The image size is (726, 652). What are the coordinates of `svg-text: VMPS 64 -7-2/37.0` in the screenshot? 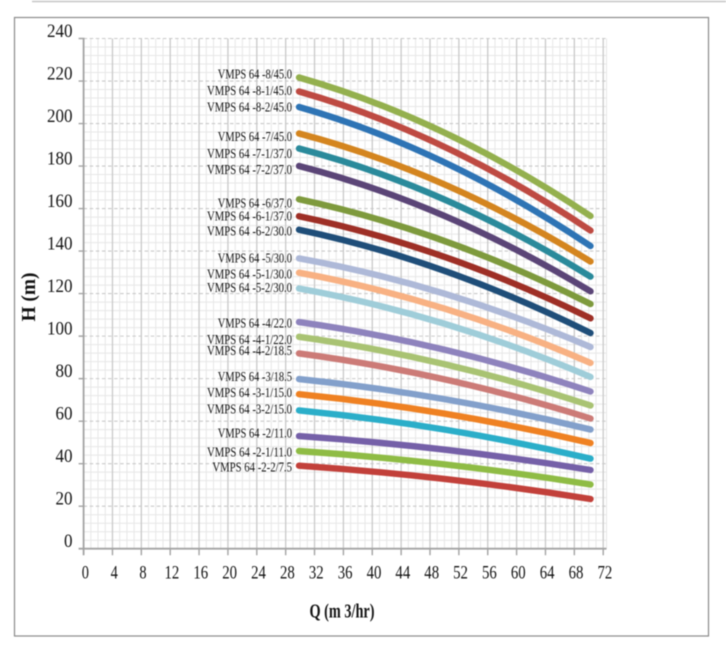 It's located at (249, 170).